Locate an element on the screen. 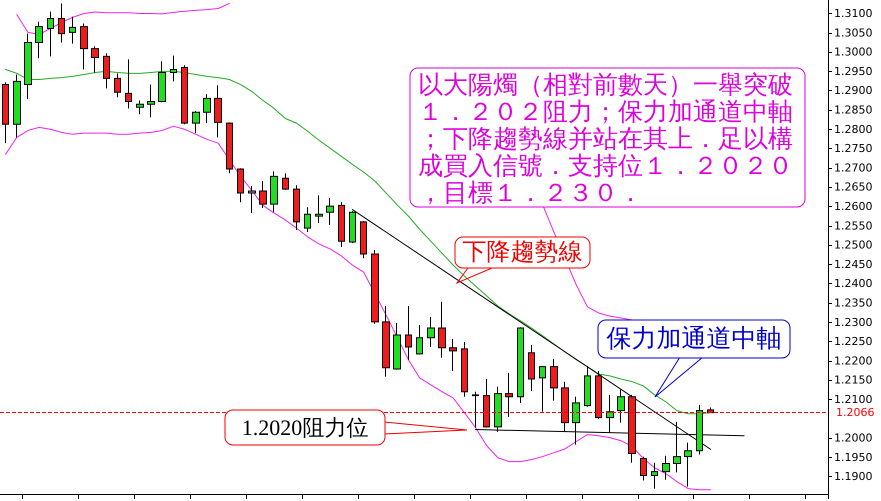 Image resolution: width=881 pixels, height=501 pixels. y-tick-label: 1.2350 is located at coordinates (853, 303).